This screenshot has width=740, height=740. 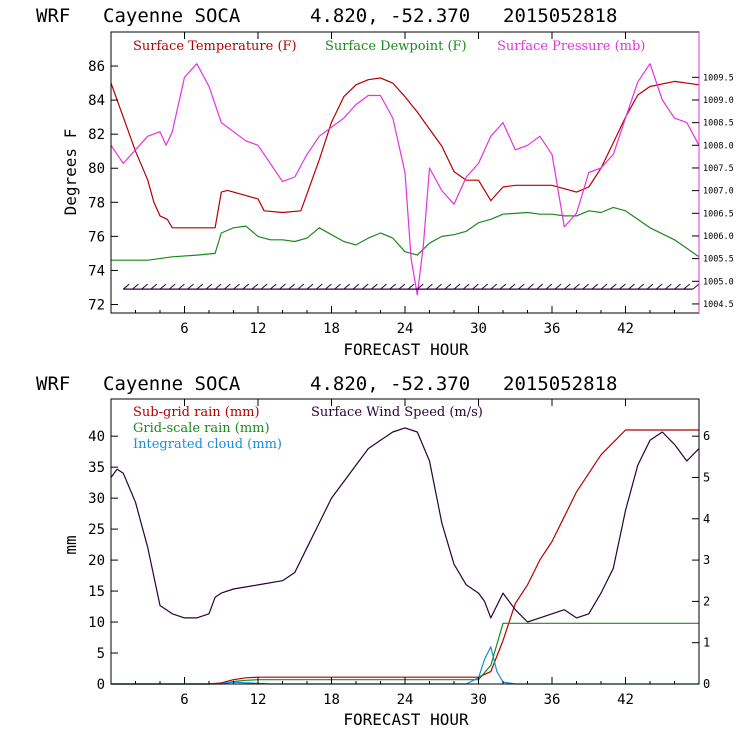 What do you see at coordinates (405, 653) in the screenshot?
I see `series-line-grid-scale-rain-mm` at bounding box center [405, 653].